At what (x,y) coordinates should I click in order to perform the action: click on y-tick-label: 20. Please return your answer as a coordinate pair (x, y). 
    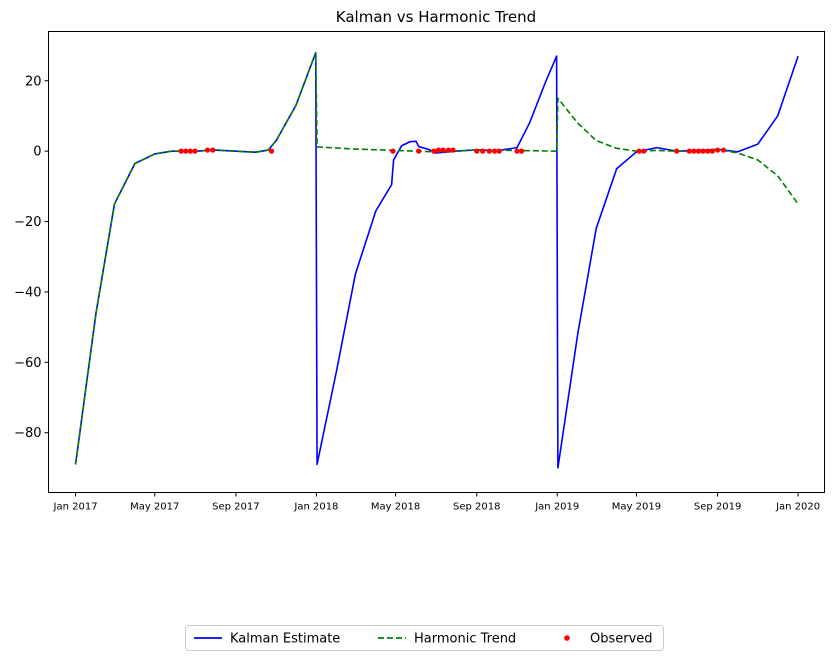
    Looking at the image, I should click on (33, 81).